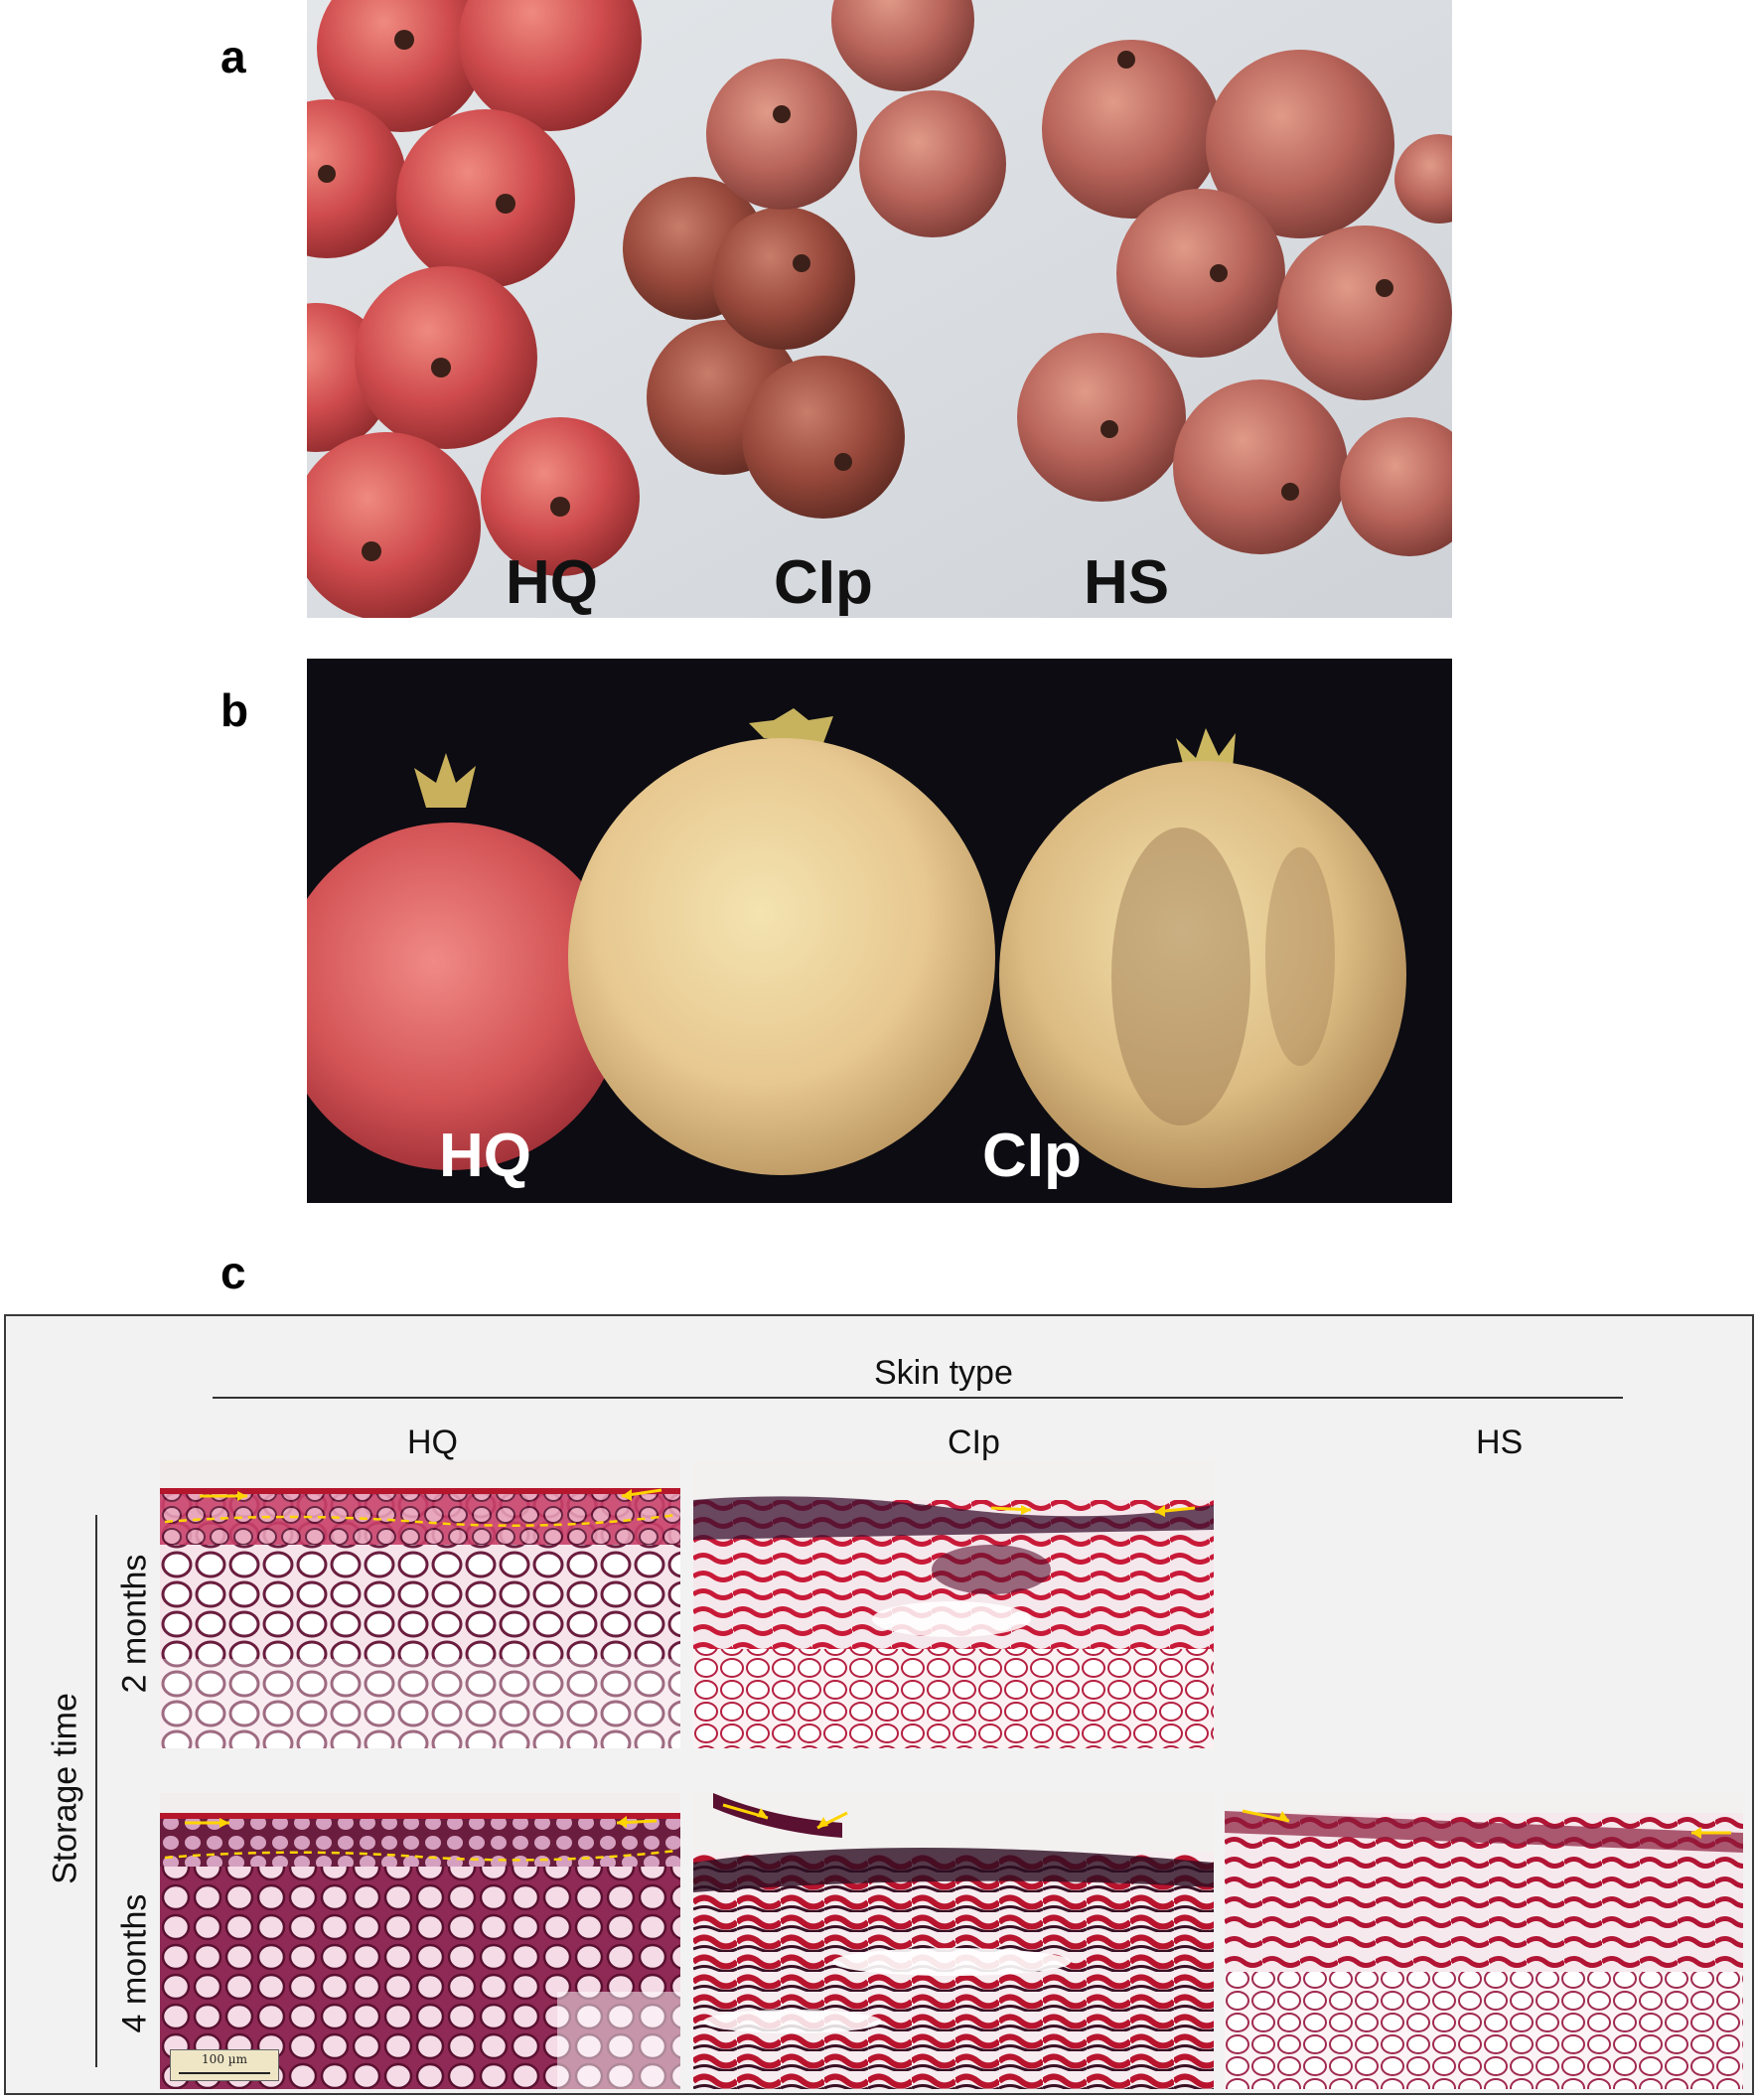  What do you see at coordinates (233, 56) in the screenshot?
I see `panel-letter-a: a` at bounding box center [233, 56].